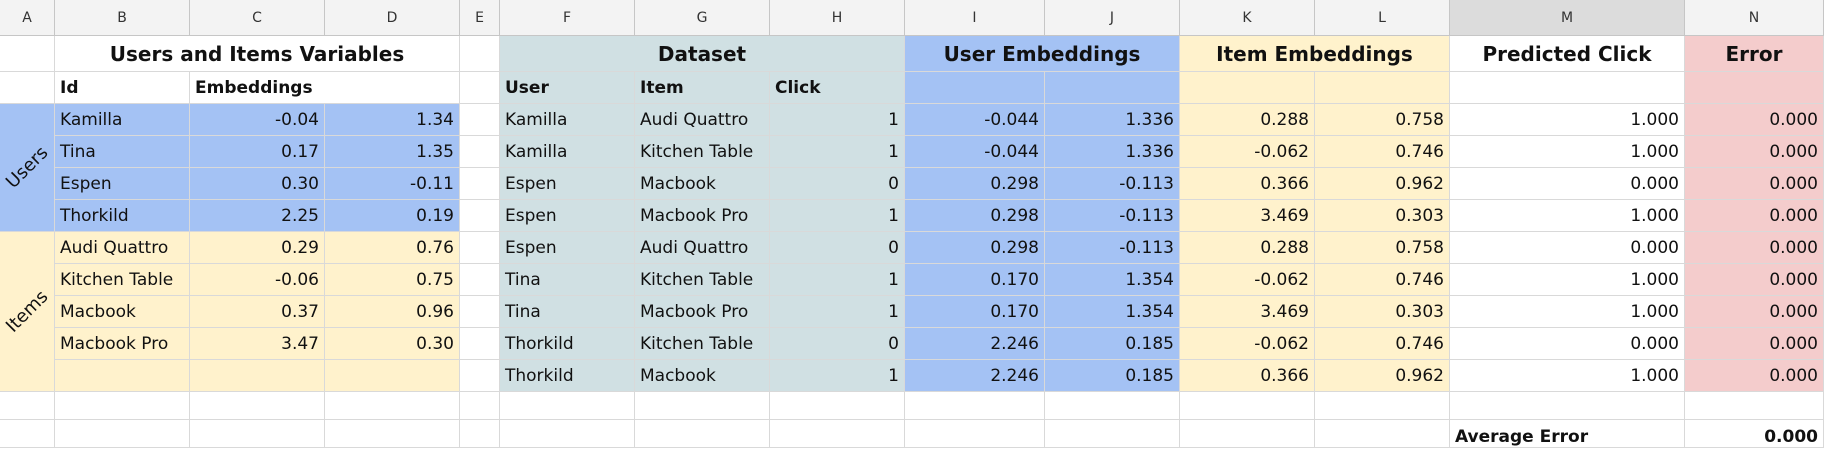 This screenshot has height=450, width=1824. Describe the element at coordinates (392, 18) in the screenshot. I see `column-header-d: D` at that location.